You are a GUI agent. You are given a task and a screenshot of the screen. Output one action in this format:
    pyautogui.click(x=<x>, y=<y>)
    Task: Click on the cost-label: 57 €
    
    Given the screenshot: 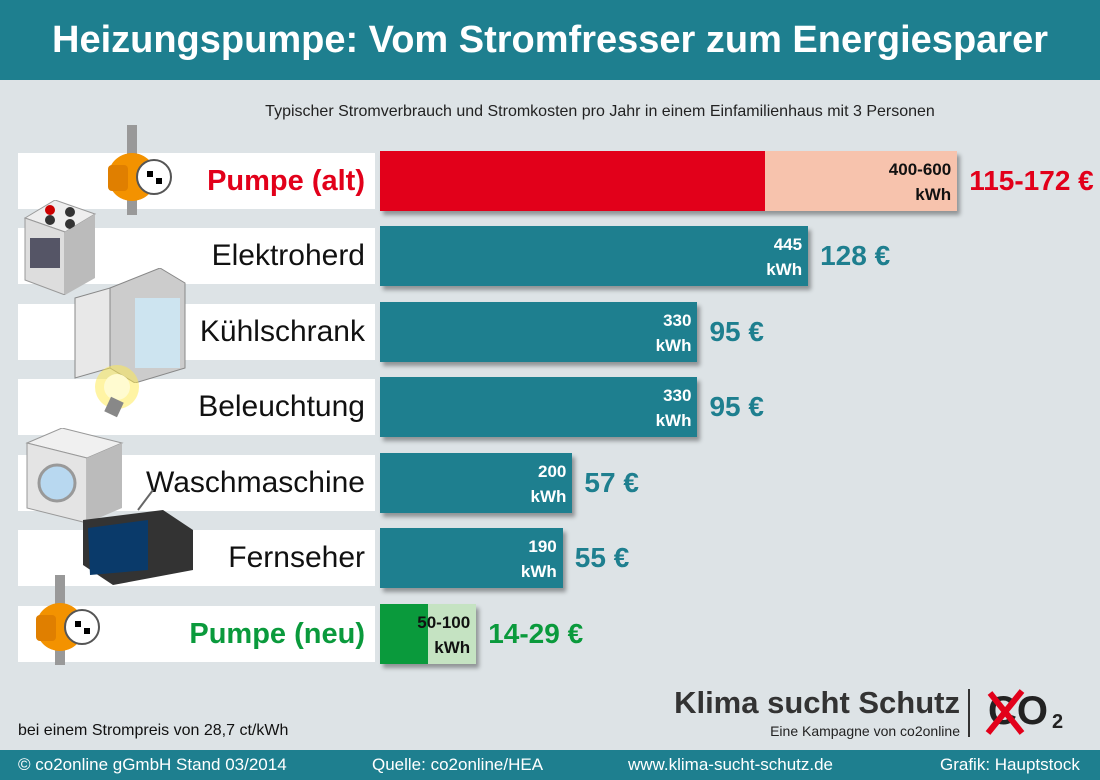 What is the action you would take?
    pyautogui.click(x=611, y=482)
    